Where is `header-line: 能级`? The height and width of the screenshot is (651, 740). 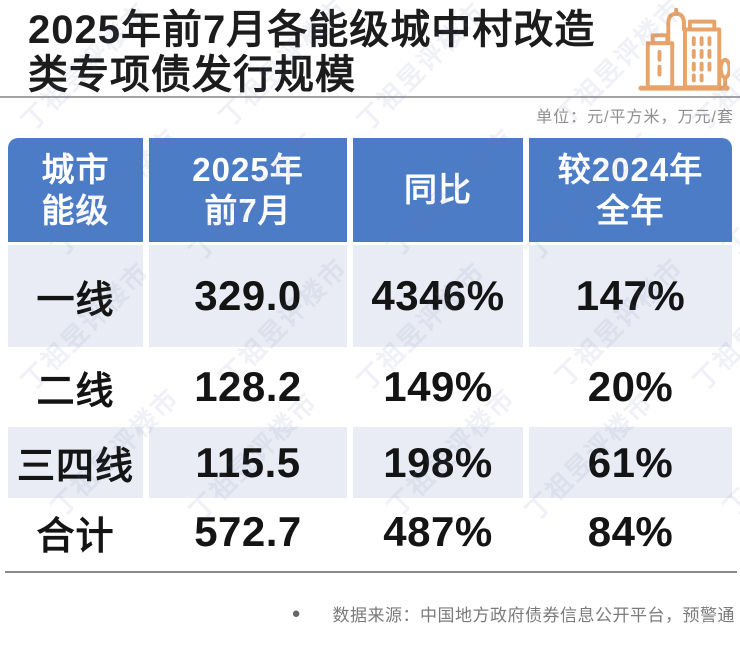 header-line: 能级 is located at coordinates (75, 210).